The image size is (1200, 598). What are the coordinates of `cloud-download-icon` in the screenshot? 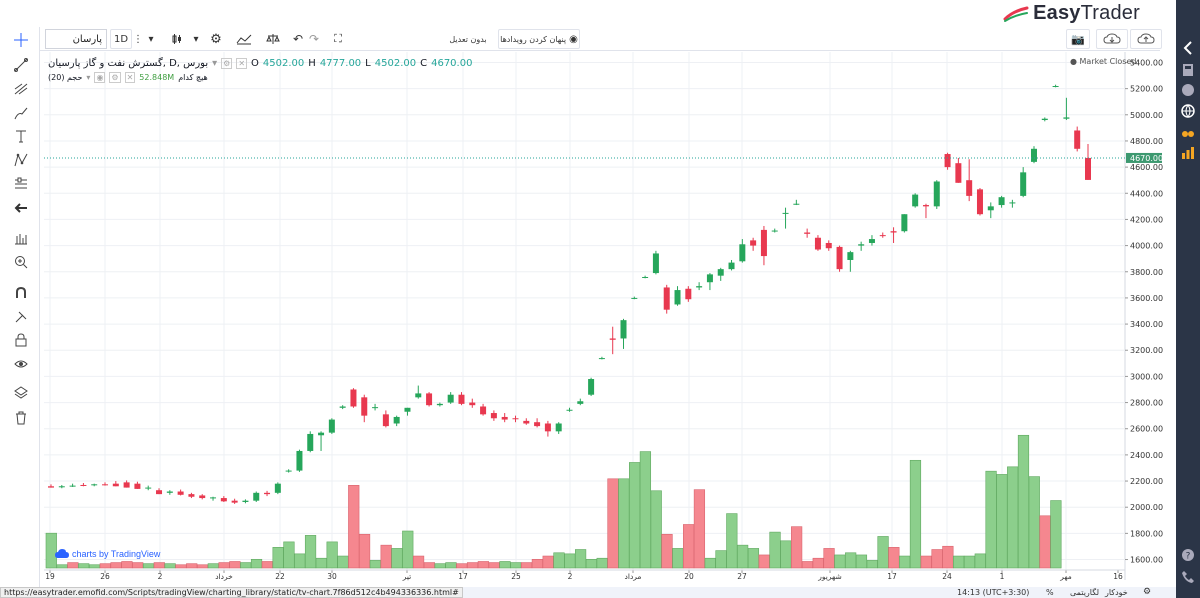 It's located at (1112, 39).